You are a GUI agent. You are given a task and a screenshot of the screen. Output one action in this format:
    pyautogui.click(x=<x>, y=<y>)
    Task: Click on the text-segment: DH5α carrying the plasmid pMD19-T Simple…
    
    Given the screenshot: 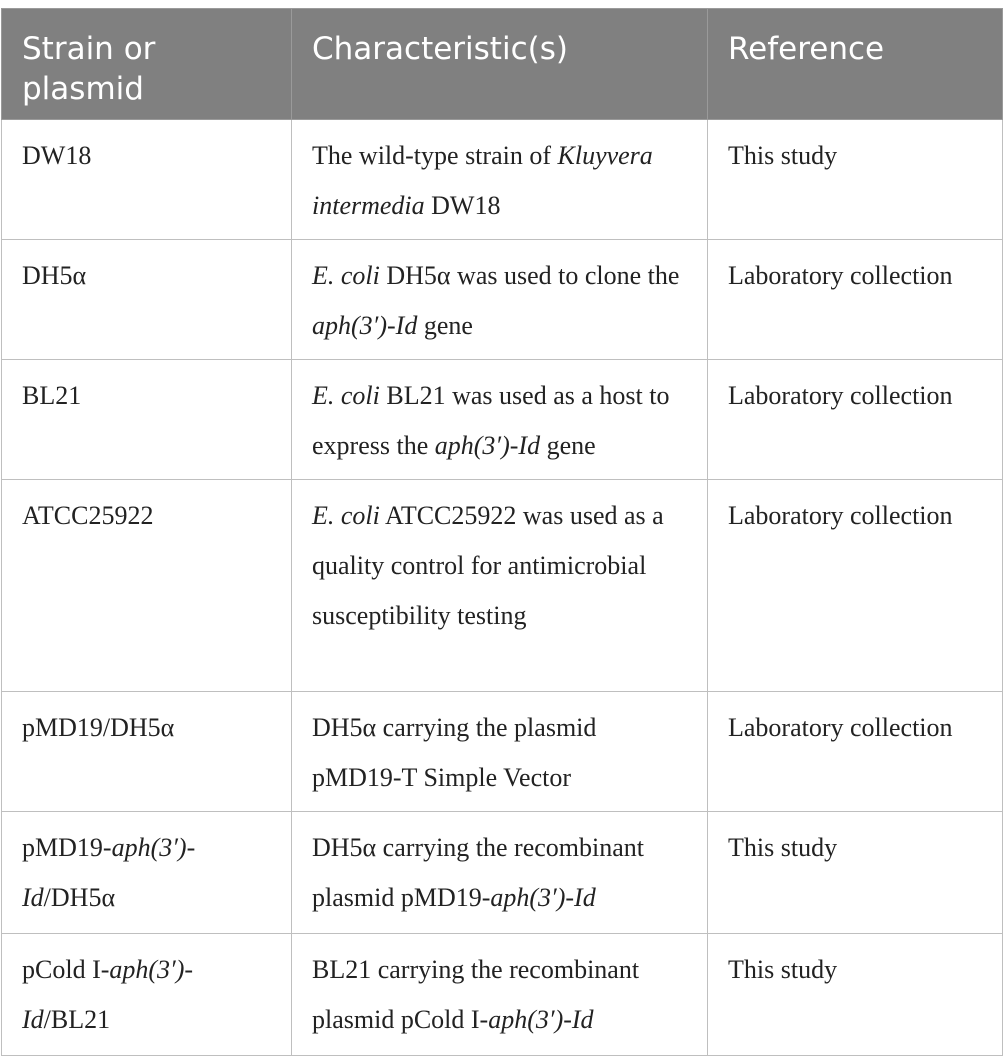 What is the action you would take?
    pyautogui.click(x=454, y=752)
    